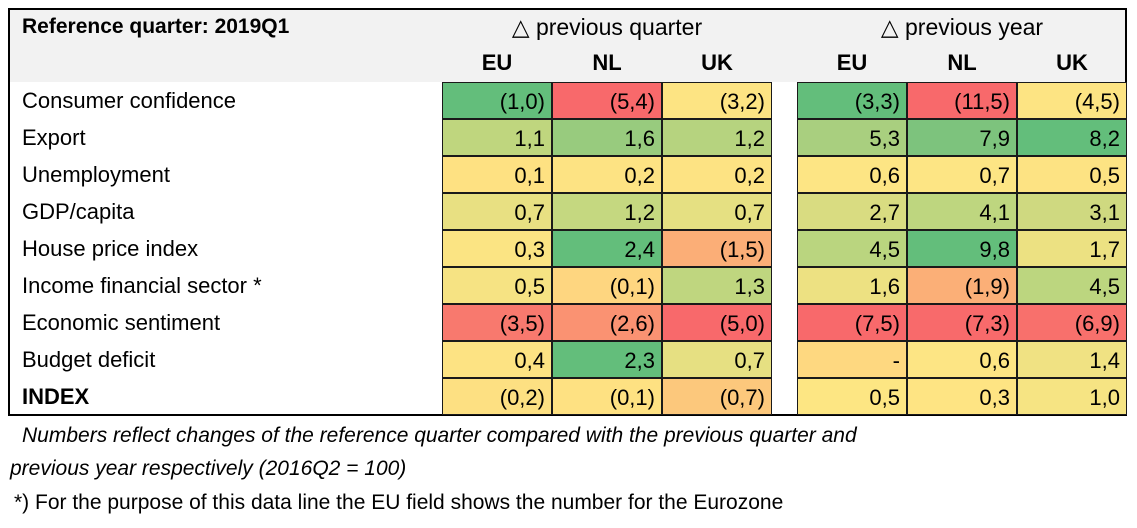 The image size is (1137, 528). What do you see at coordinates (962, 137) in the screenshot?
I see `value-cell: 7,9` at bounding box center [962, 137].